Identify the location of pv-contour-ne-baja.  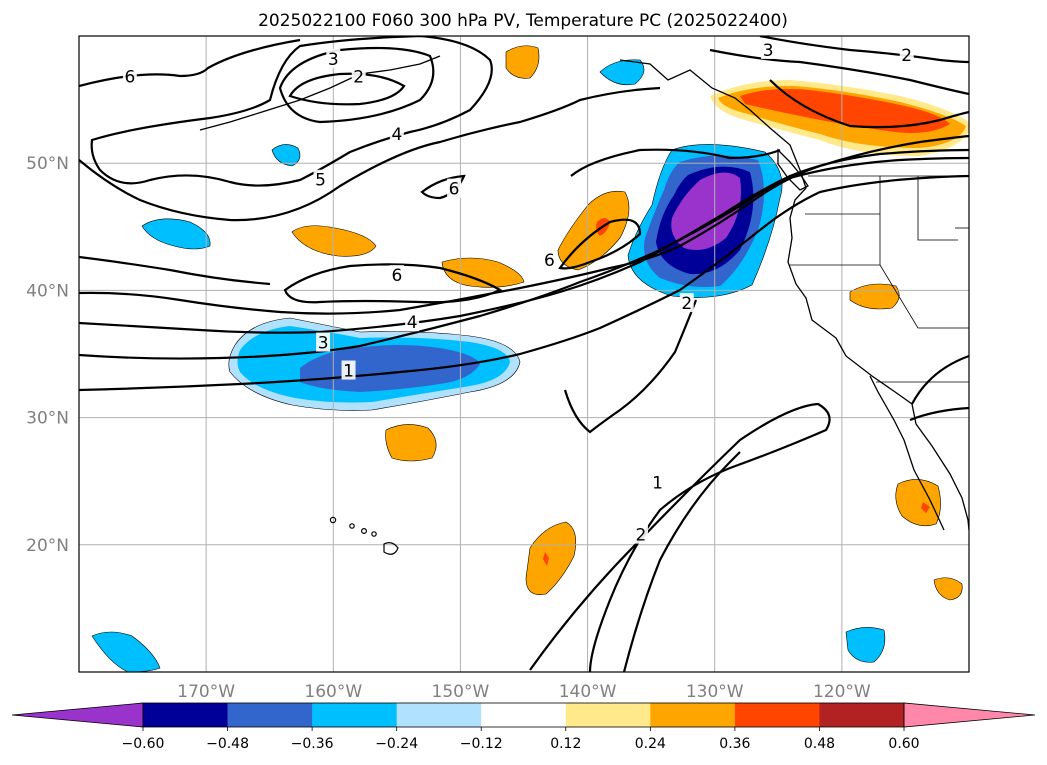
(939, 414).